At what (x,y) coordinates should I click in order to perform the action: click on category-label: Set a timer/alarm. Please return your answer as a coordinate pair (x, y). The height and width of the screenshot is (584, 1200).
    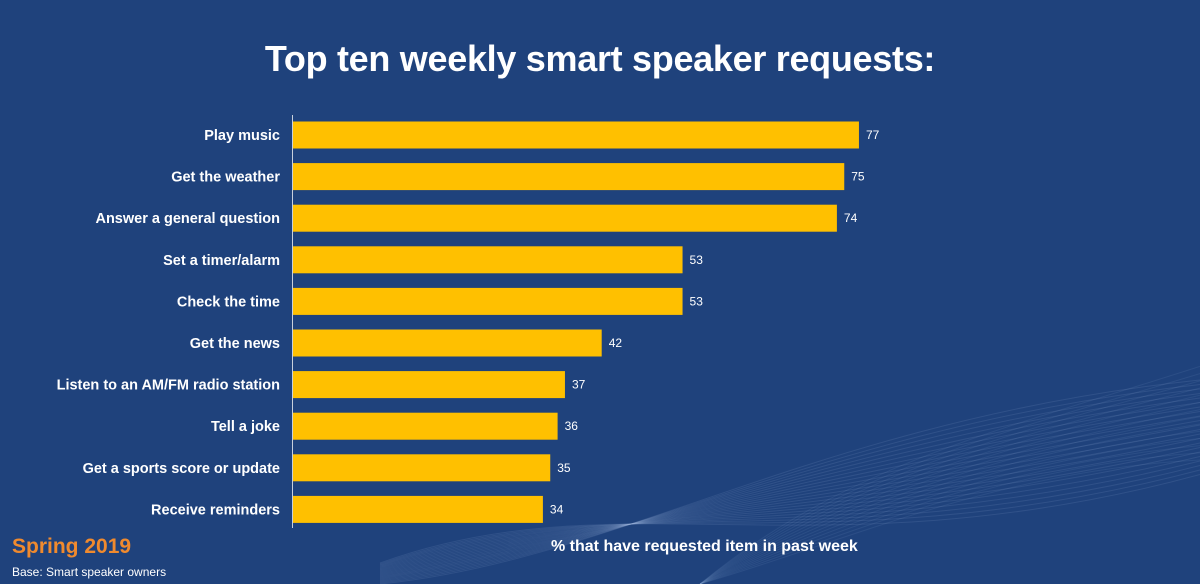
    Looking at the image, I should click on (221, 261).